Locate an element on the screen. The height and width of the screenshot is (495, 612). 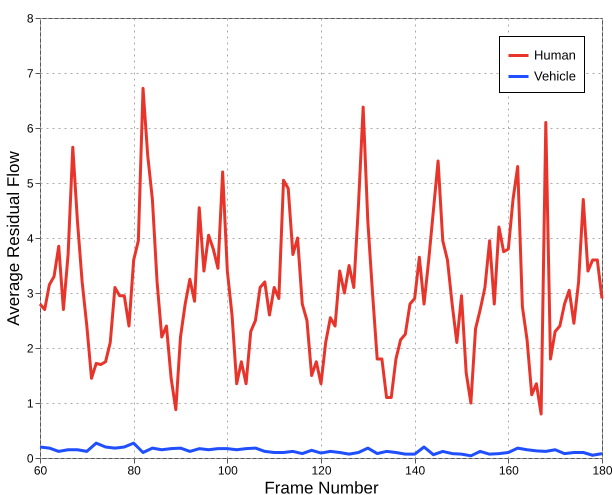
legend-label: Vehicle is located at coordinates (555, 76).